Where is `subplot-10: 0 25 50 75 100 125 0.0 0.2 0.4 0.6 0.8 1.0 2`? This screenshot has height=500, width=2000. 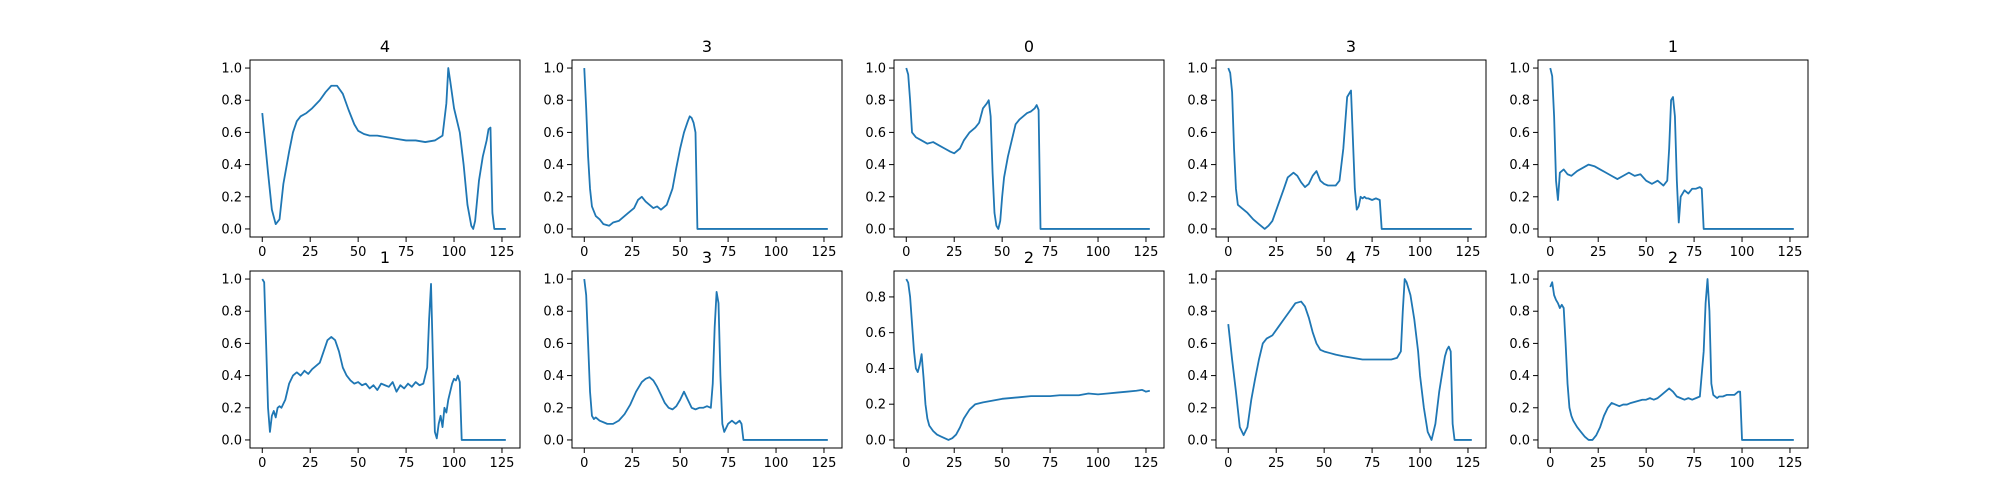
subplot-10: 0 25 50 75 100 125 0.0 0.2 0.4 0.6 0.8 1.0 2 is located at coordinates (1659, 359).